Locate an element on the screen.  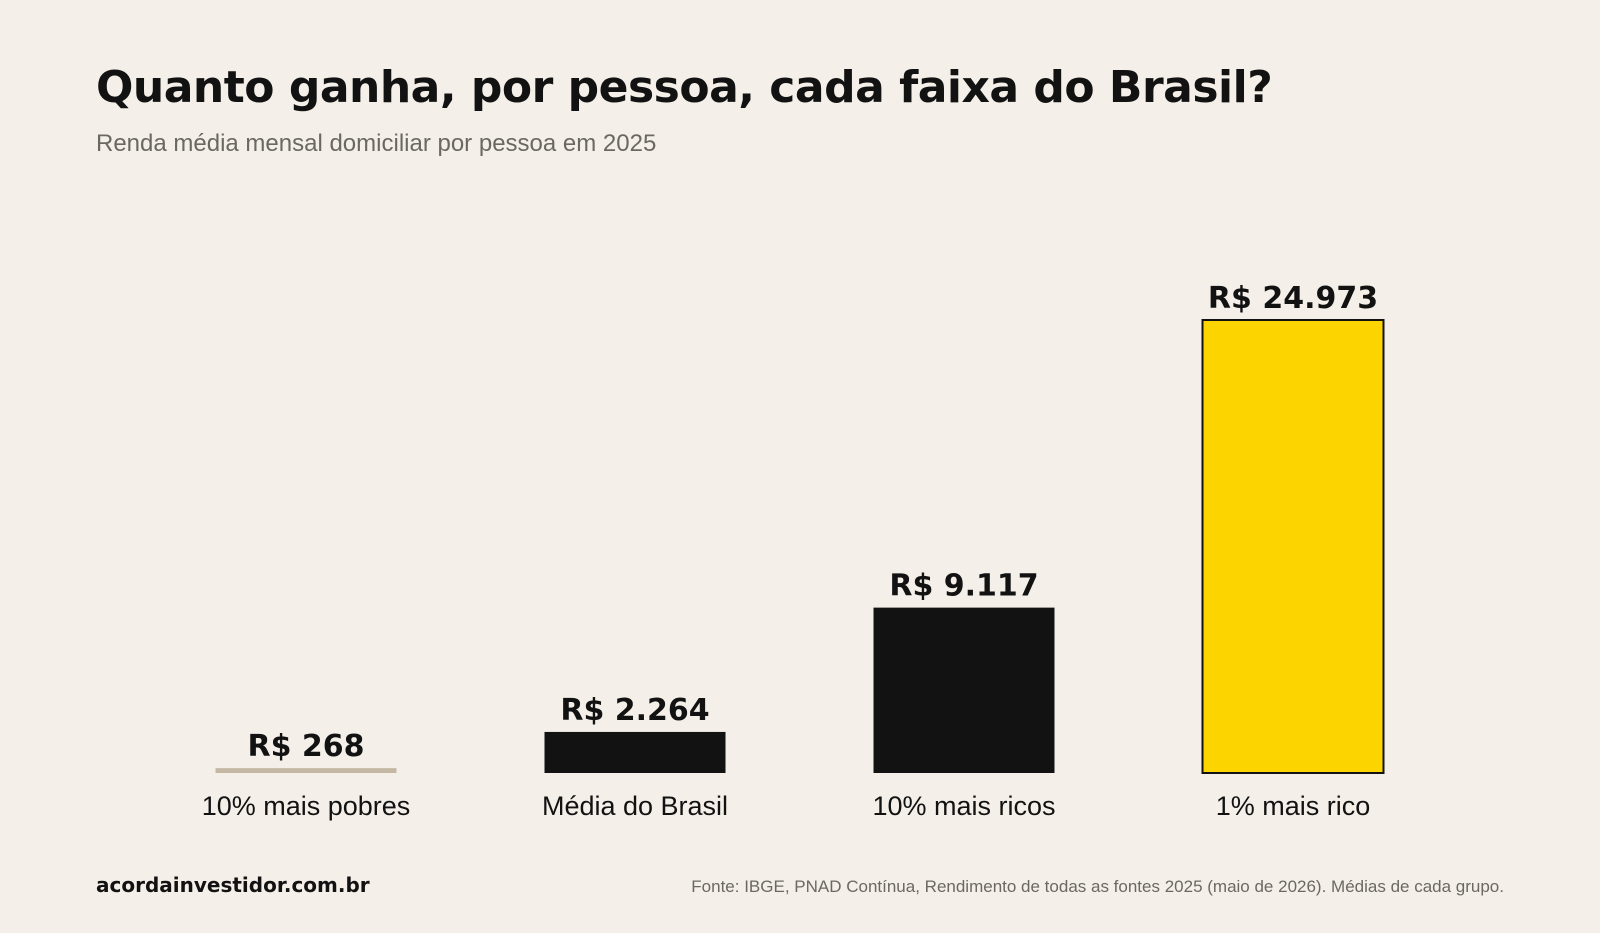
category-label-4: 1% mais rico is located at coordinates (1293, 806).